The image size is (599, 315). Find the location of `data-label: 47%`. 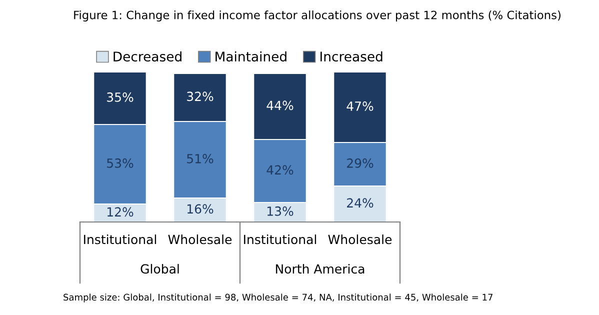

data-label: 47% is located at coordinates (360, 106).